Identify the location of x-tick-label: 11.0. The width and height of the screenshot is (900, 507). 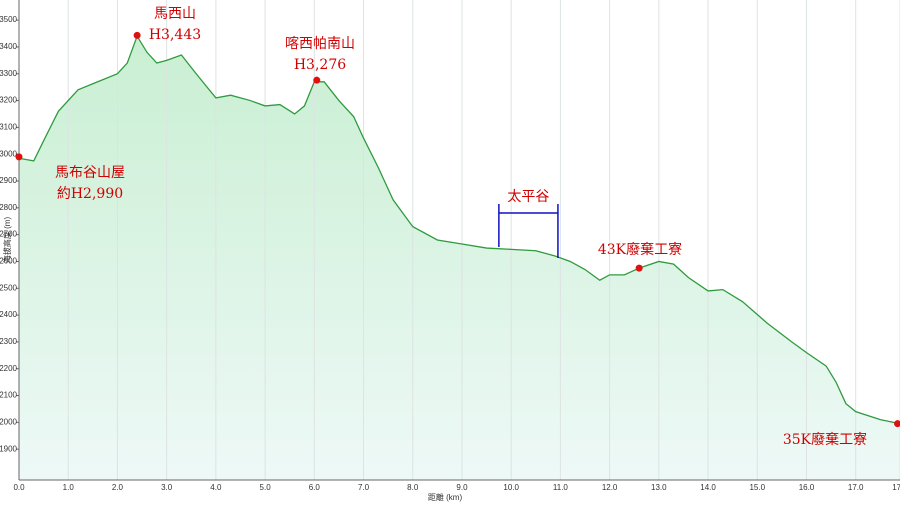
(561, 487).